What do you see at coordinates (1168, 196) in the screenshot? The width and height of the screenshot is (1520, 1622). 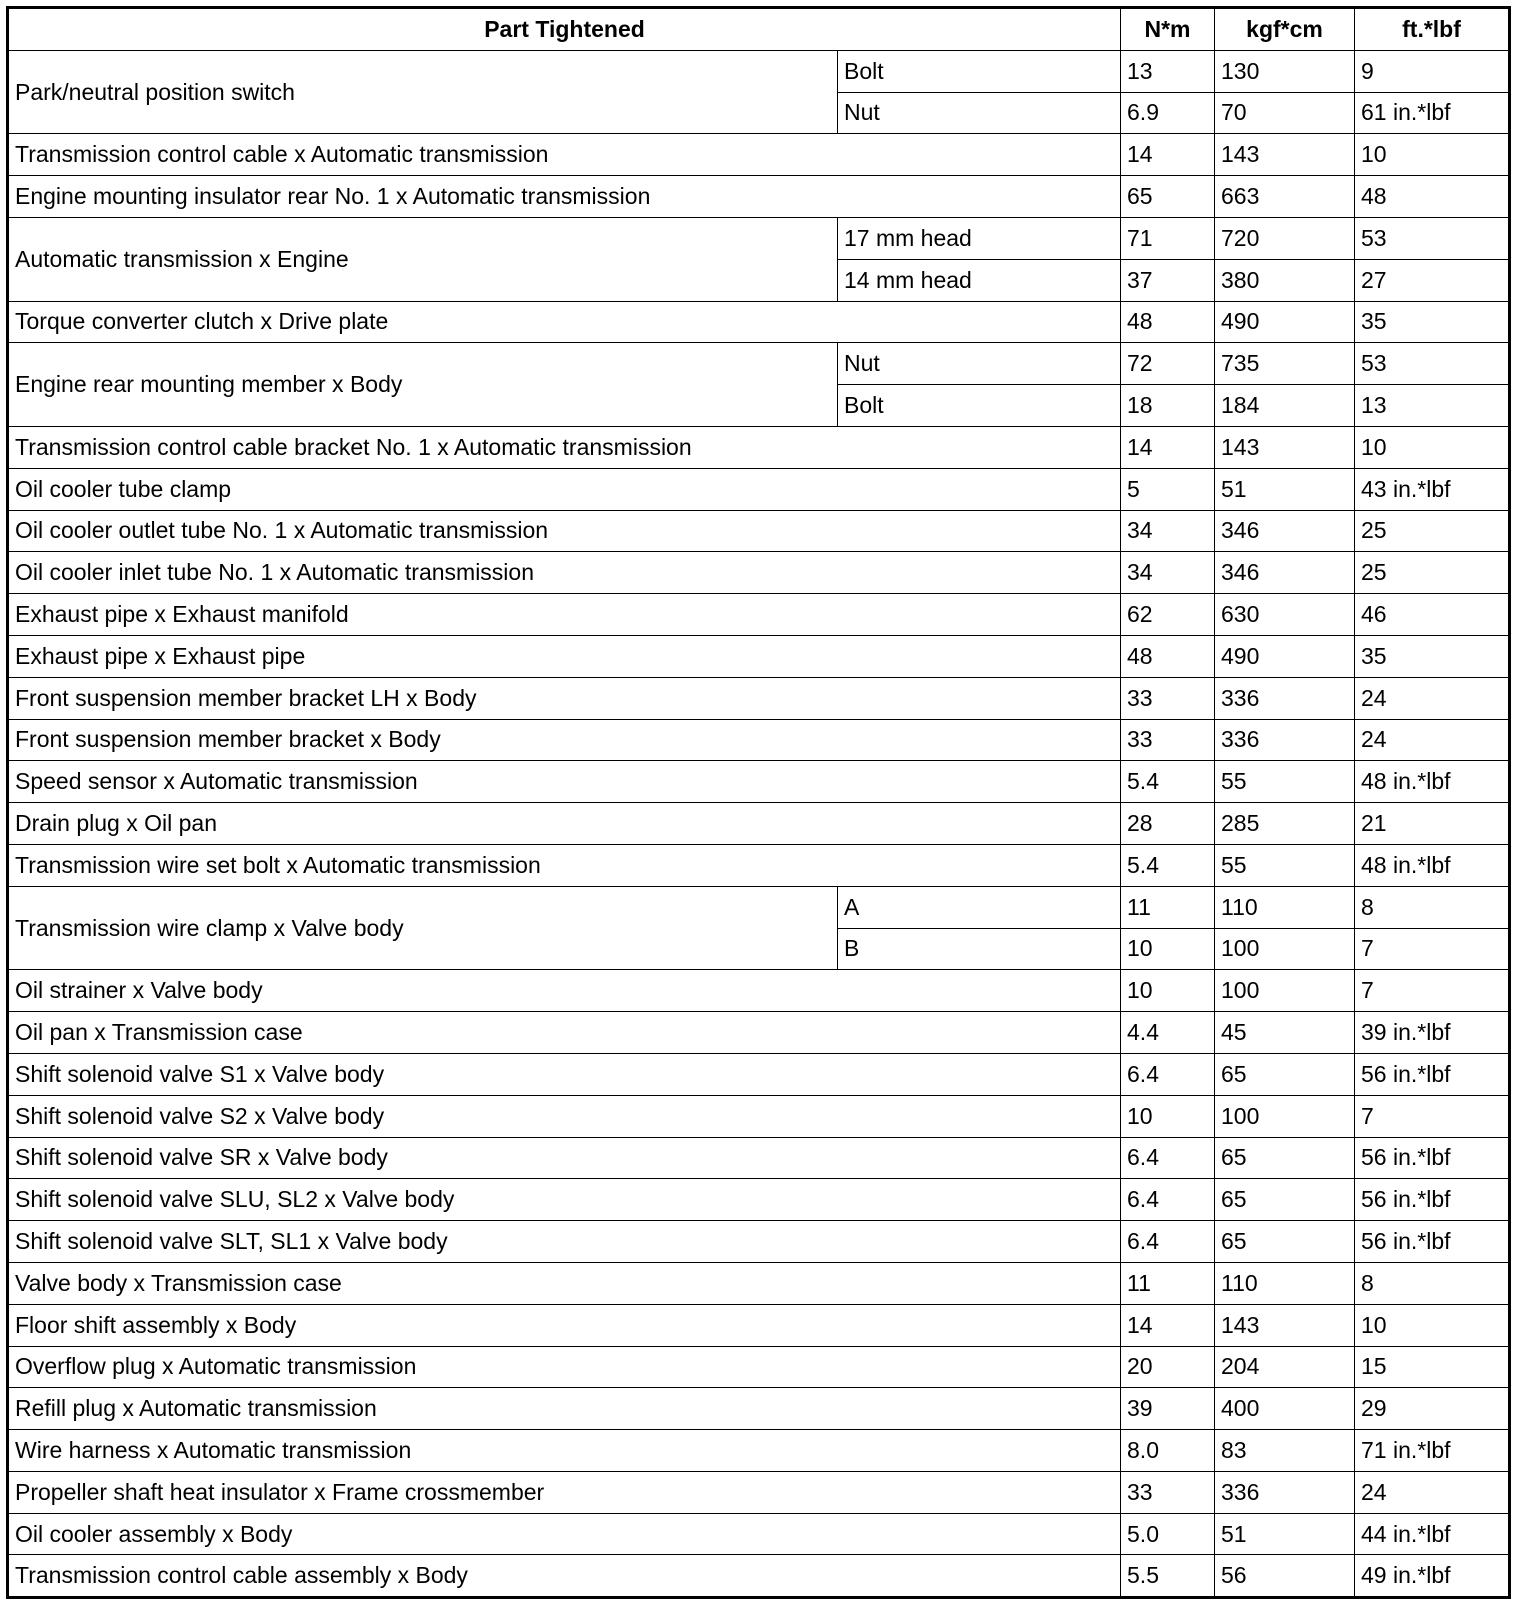 I see `torque-nm: 65` at bounding box center [1168, 196].